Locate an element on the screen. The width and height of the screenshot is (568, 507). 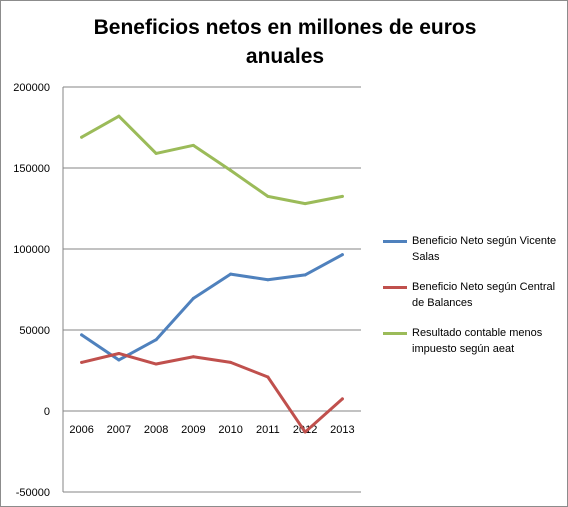
legend-item: Beneficio Neto según Vicente Salas is located at coordinates (474, 256).